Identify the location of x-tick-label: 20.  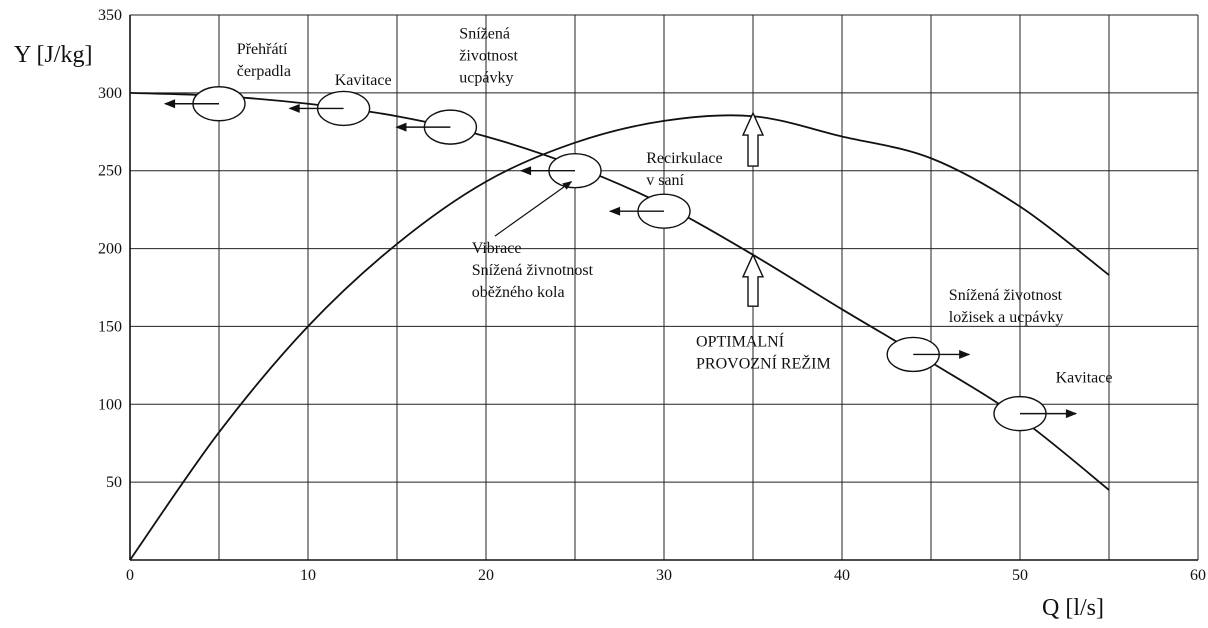
(486, 575).